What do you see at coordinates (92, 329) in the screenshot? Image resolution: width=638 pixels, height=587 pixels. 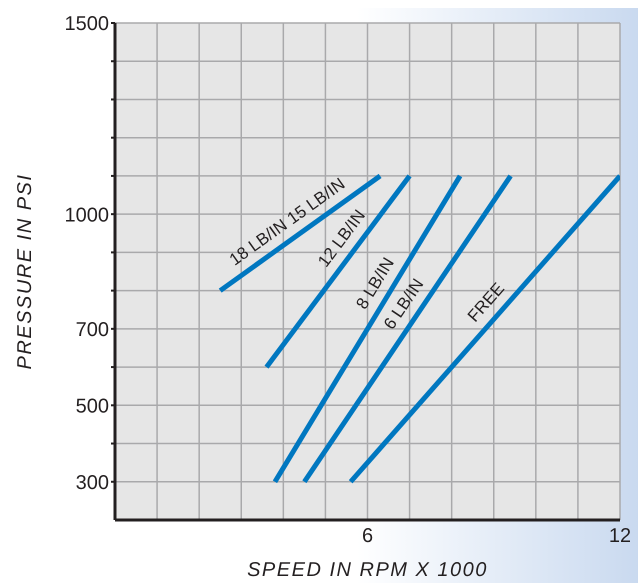 I see `y-tick-label: 700` at bounding box center [92, 329].